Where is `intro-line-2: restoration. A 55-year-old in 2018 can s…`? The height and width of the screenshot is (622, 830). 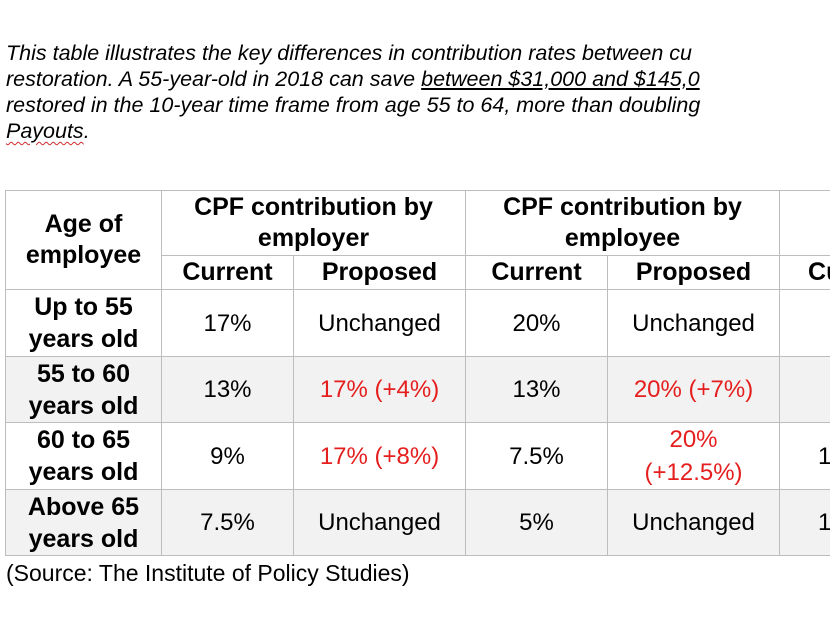 intro-line-2: restoration. A 55-year-old in 2018 can s… is located at coordinates (418, 79).